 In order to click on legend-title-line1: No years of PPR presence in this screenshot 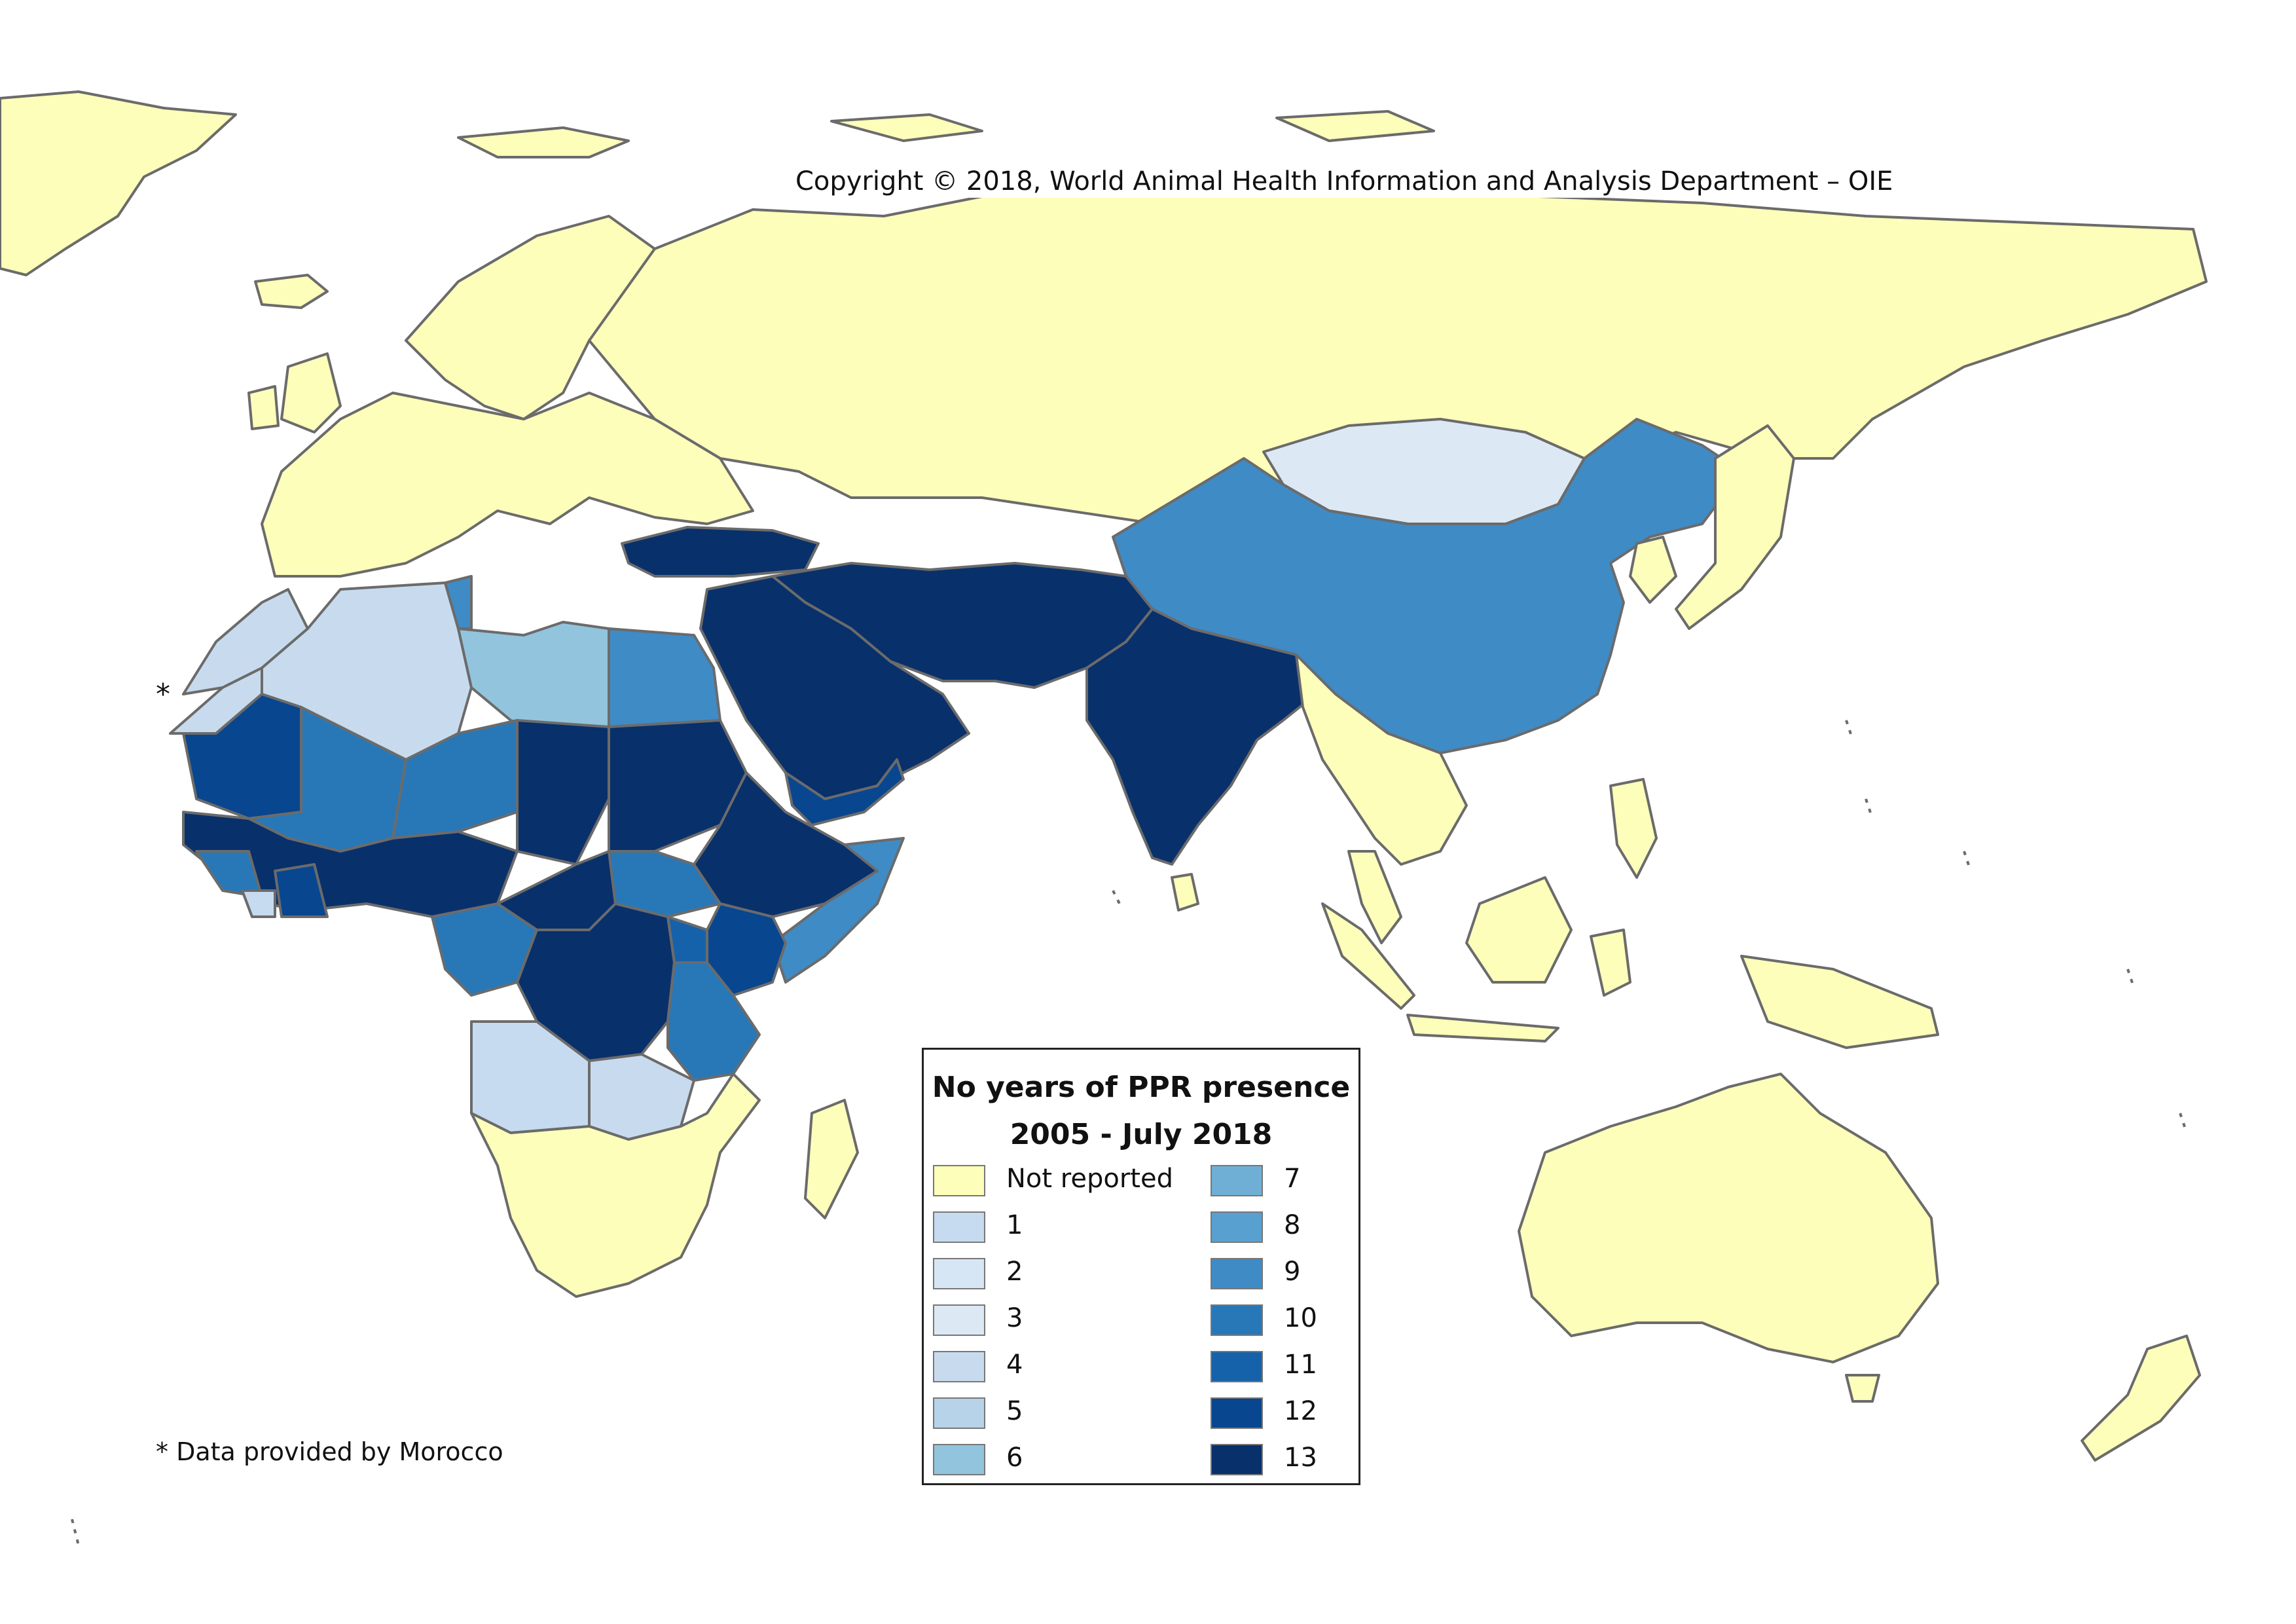, I will do `click(1141, 1087)`.